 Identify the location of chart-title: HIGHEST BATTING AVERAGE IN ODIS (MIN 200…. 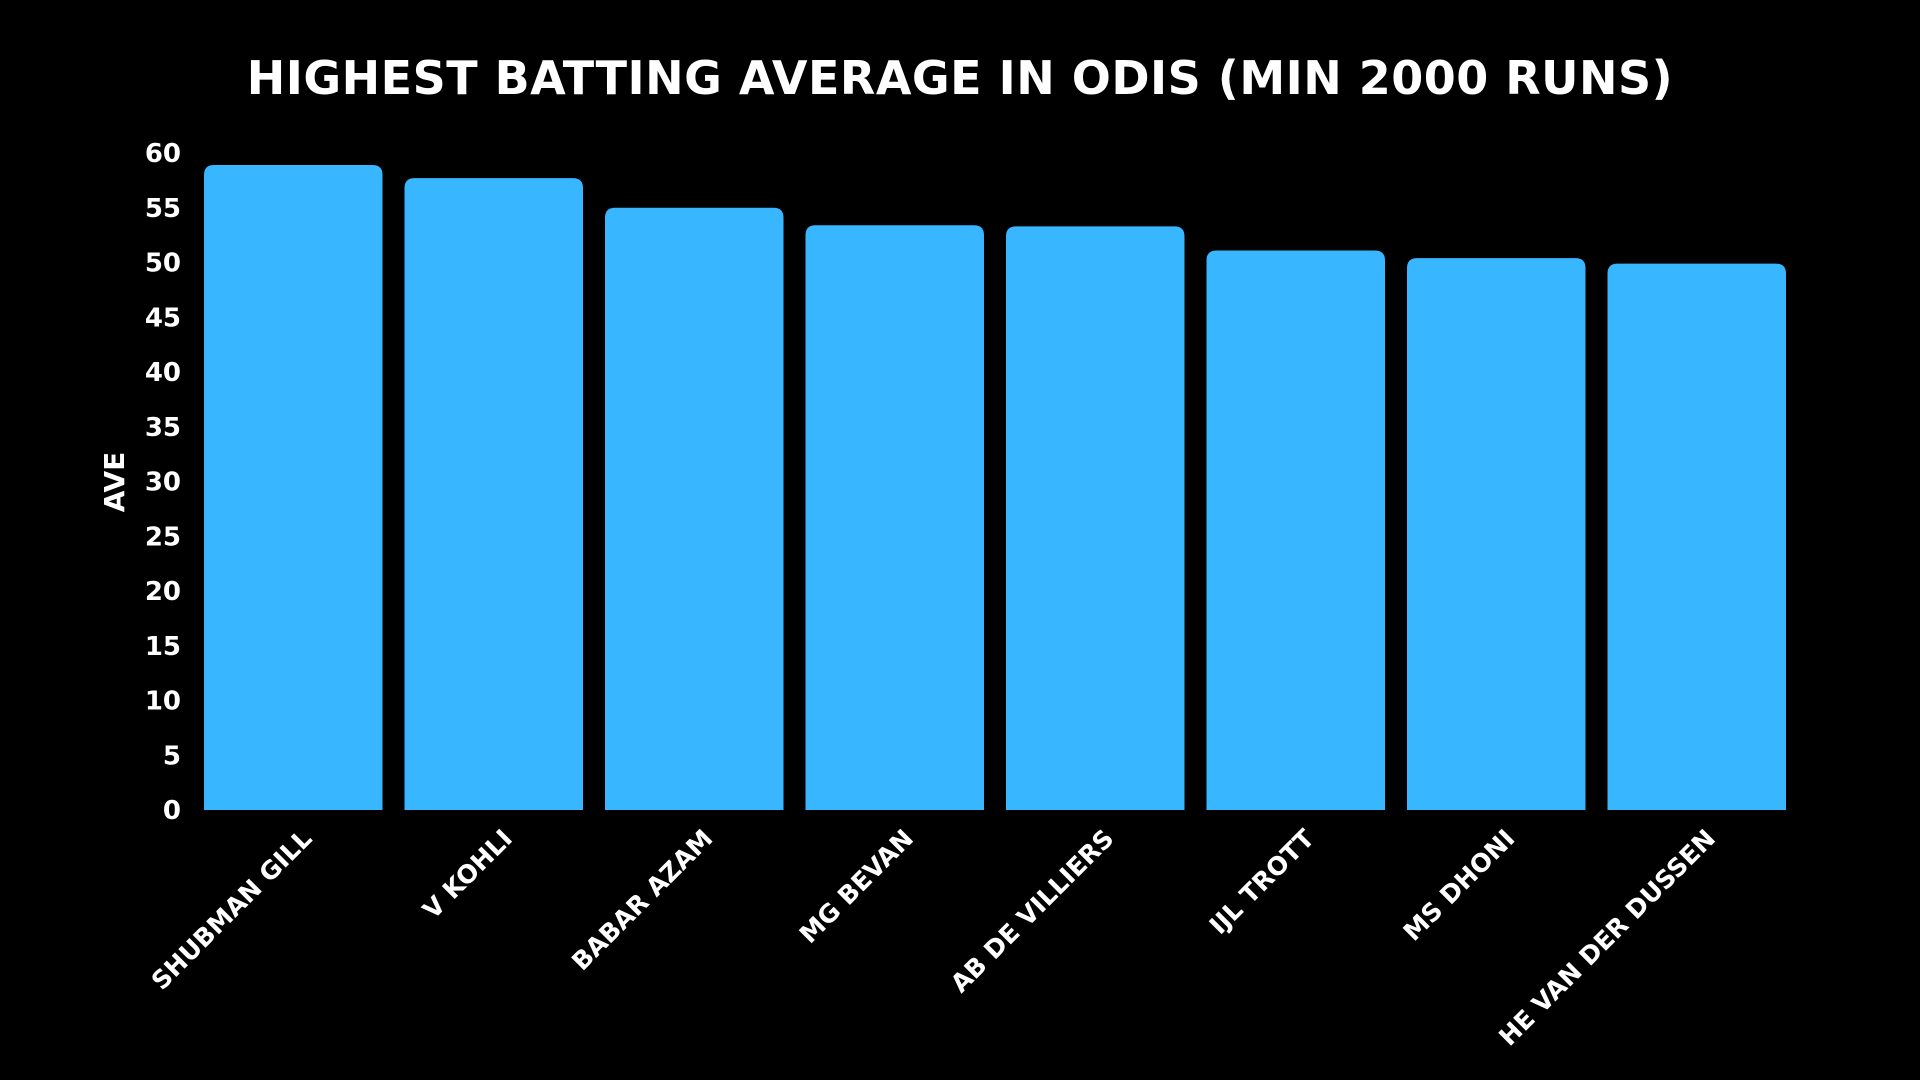
(960, 78).